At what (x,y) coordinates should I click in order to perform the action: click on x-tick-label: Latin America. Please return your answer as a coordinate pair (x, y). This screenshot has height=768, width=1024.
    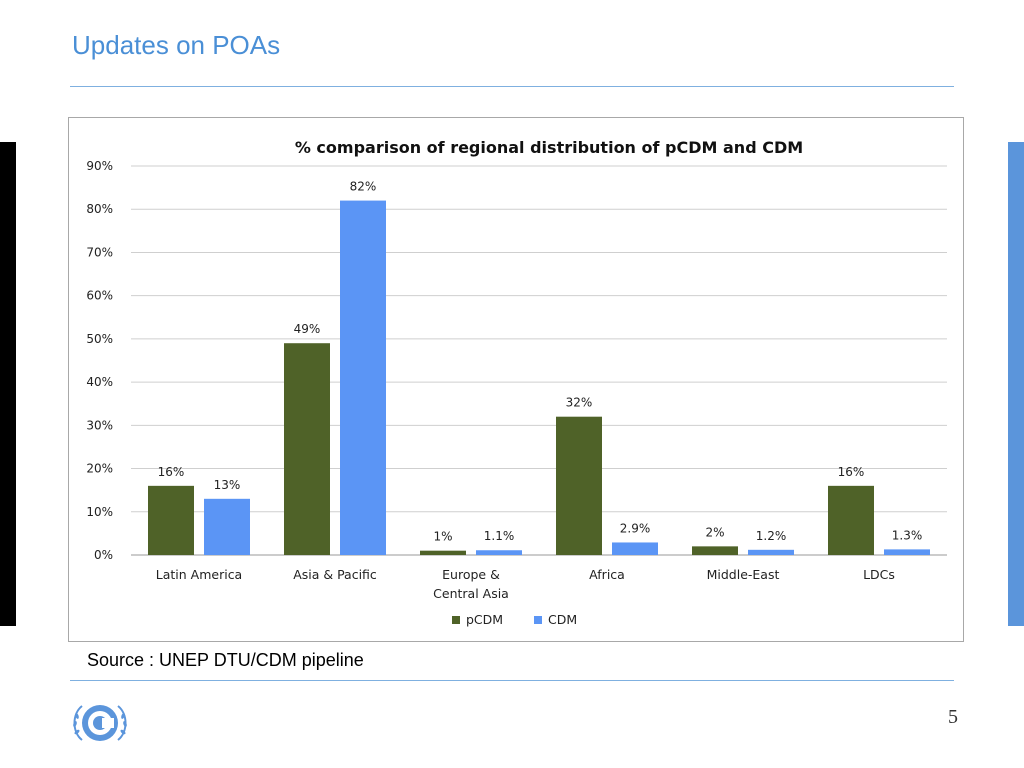
    Looking at the image, I should click on (199, 574).